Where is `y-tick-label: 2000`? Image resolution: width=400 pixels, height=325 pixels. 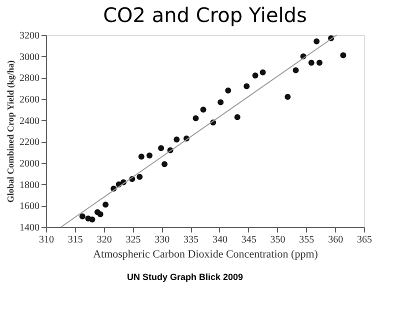 y-tick-label: 2000 is located at coordinates (30, 164).